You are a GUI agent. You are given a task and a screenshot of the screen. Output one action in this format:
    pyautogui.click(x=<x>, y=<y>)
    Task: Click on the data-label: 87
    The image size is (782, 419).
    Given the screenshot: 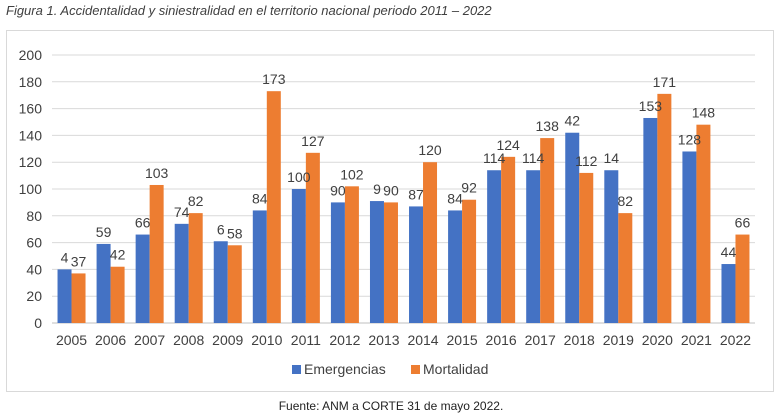 What is the action you would take?
    pyautogui.click(x=416, y=194)
    